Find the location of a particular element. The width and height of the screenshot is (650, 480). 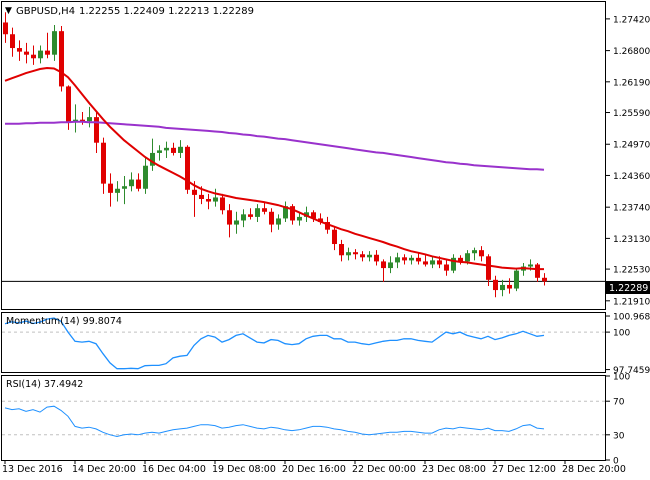

time-axis-tick-label: 27 Dec 12:00 is located at coordinates (524, 469).